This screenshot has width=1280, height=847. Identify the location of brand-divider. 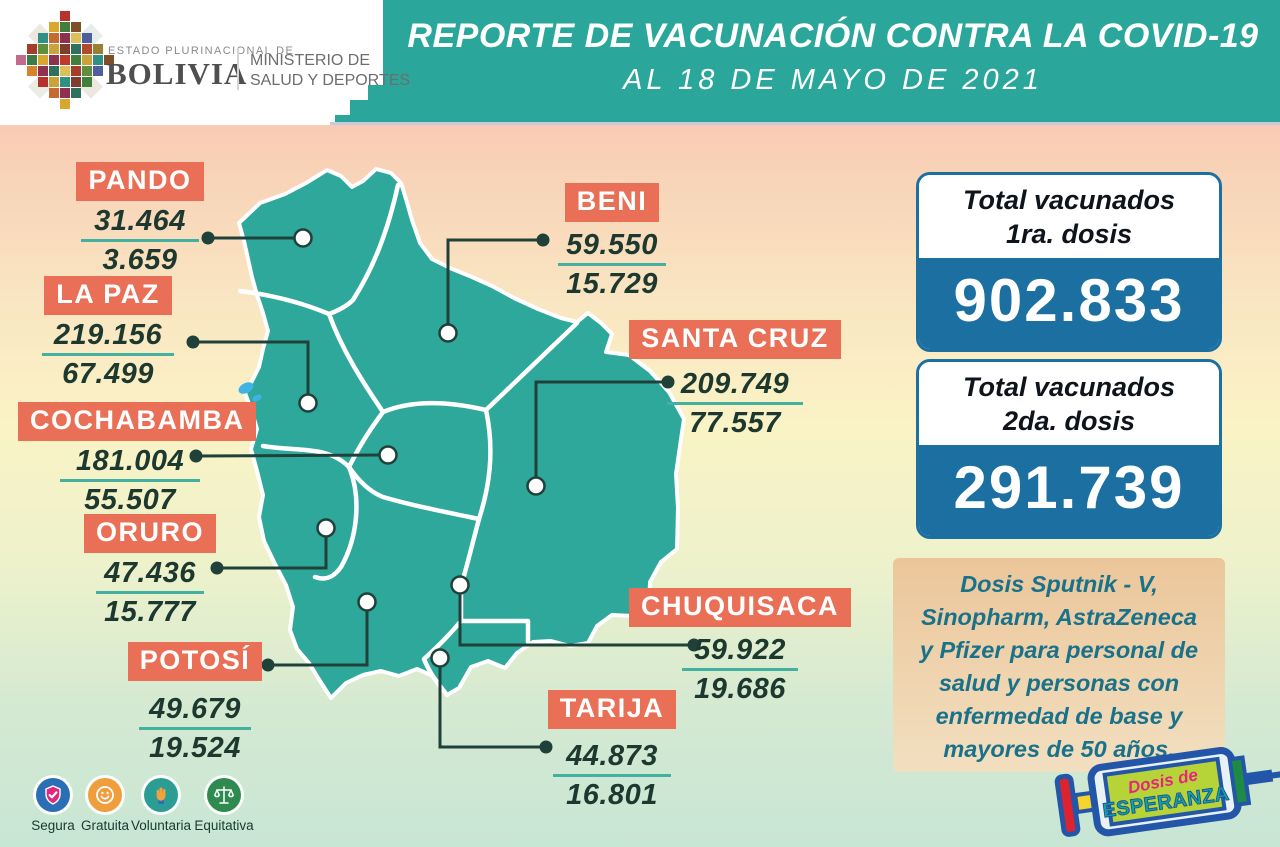
(238, 69).